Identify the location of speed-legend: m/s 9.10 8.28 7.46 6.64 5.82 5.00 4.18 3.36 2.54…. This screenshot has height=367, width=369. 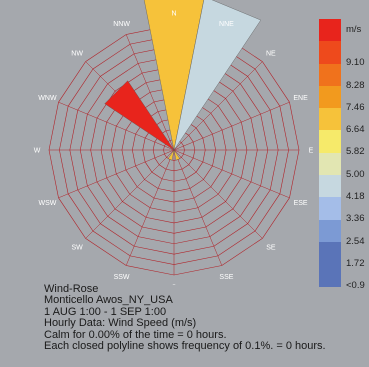
(344, 155).